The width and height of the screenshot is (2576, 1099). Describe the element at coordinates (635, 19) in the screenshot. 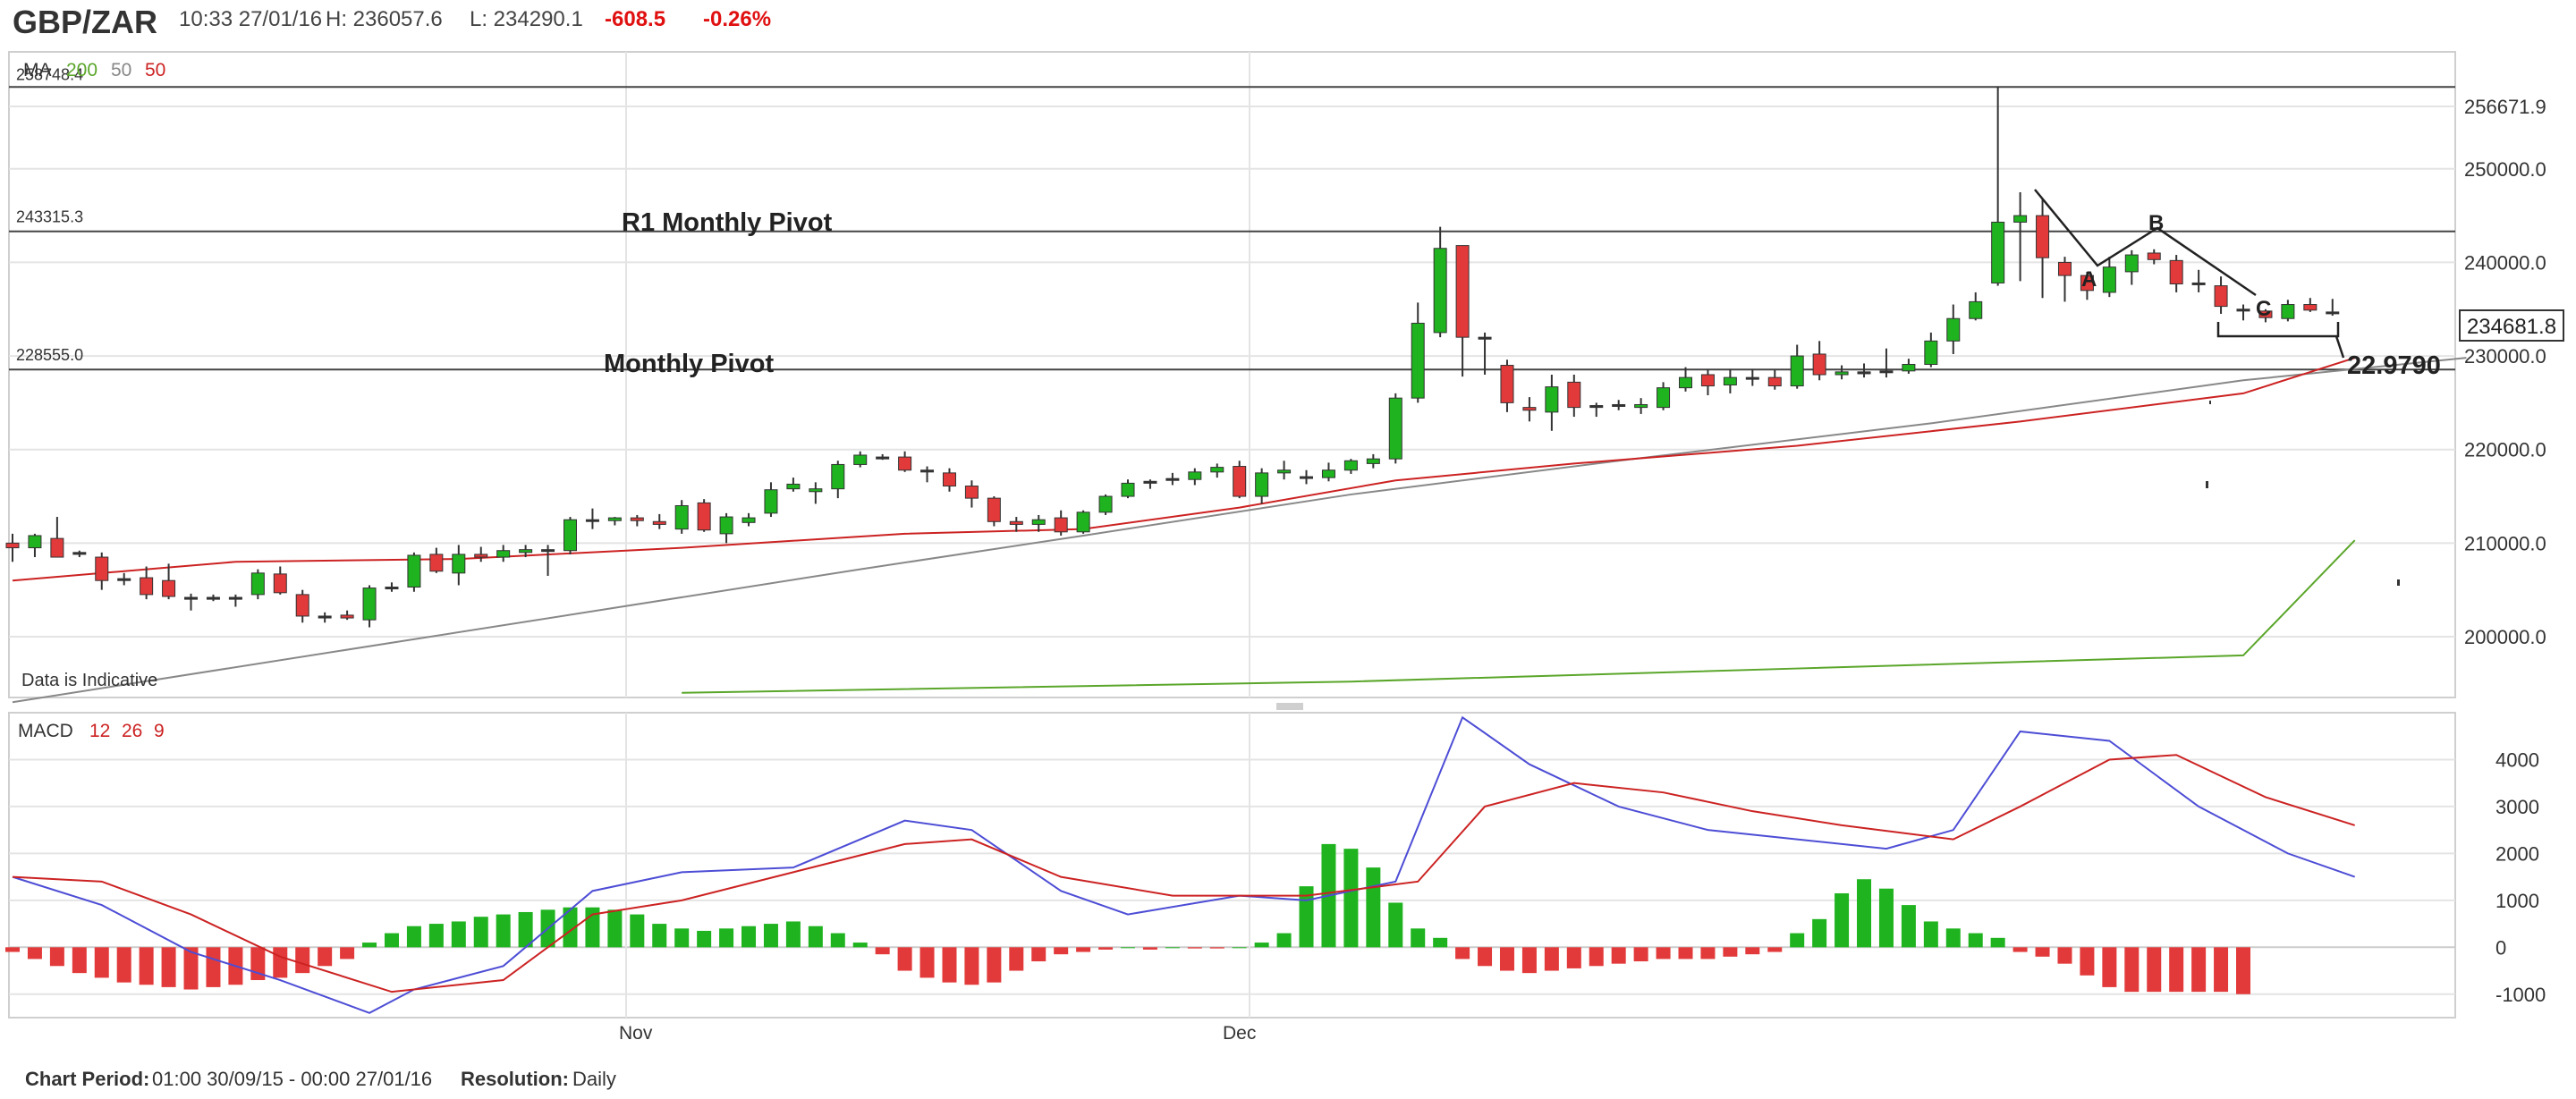

I see `change-value: -608.5` at that location.